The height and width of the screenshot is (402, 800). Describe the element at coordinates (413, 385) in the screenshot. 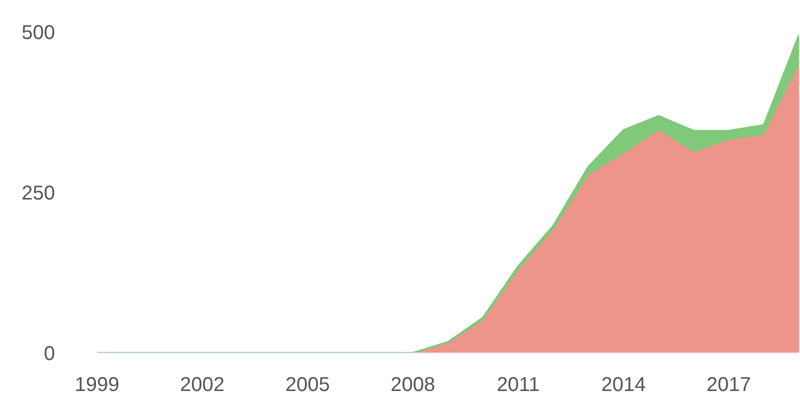

I see `x-tick-label: 2008` at that location.